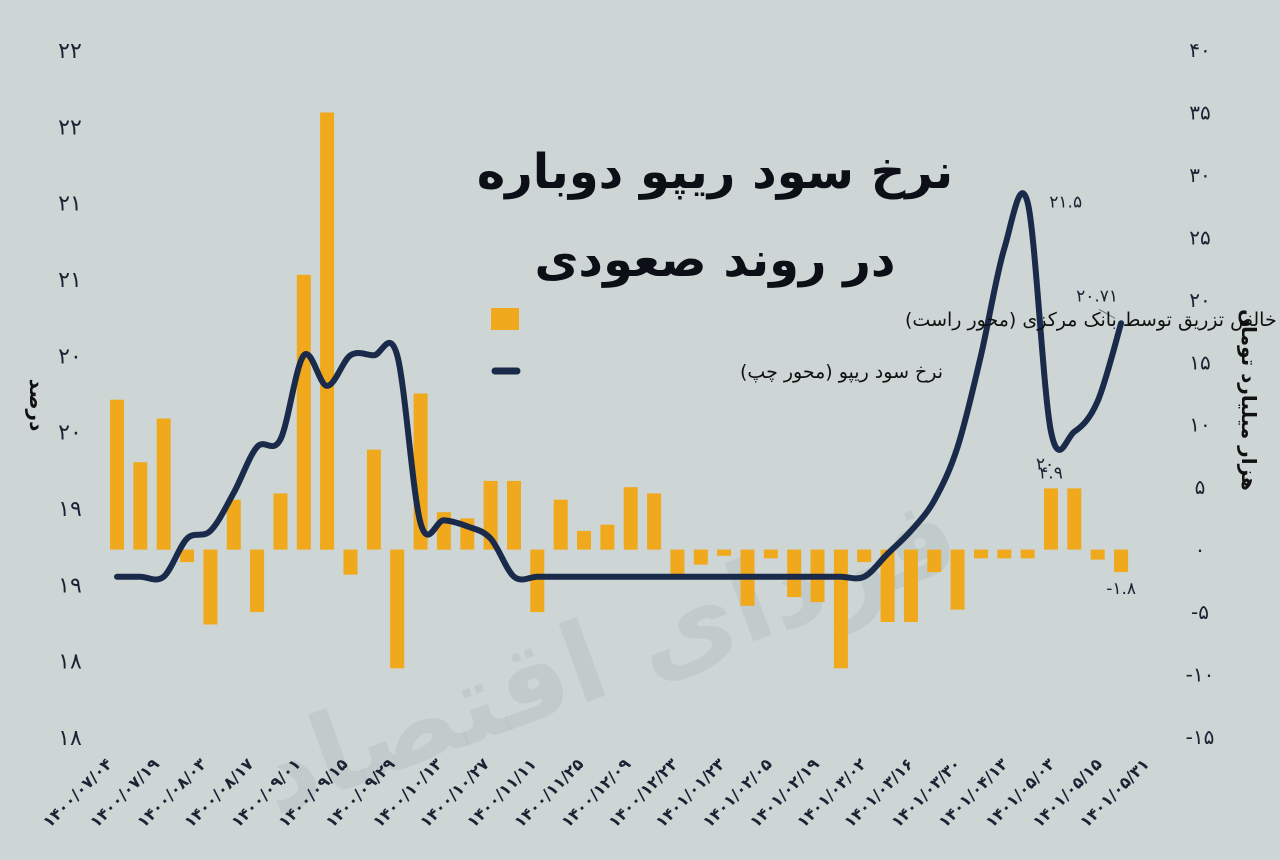 The height and width of the screenshot is (860, 1280). I want to click on legend-line-label: نرخ سود ریپو (محور چپ), so click(841, 372).